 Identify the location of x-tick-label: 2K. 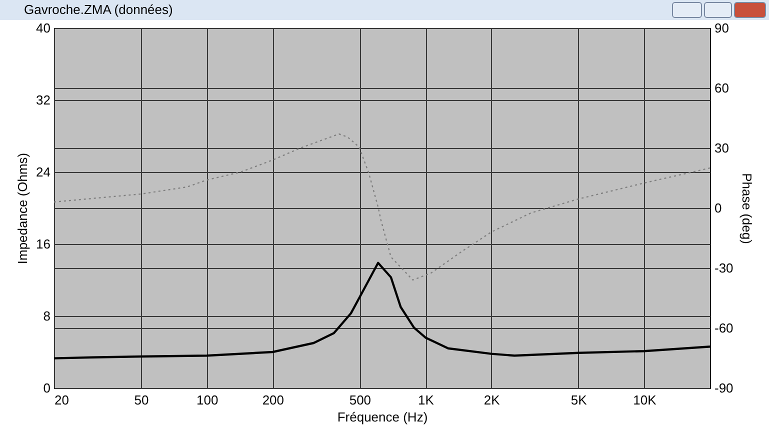
(492, 400).